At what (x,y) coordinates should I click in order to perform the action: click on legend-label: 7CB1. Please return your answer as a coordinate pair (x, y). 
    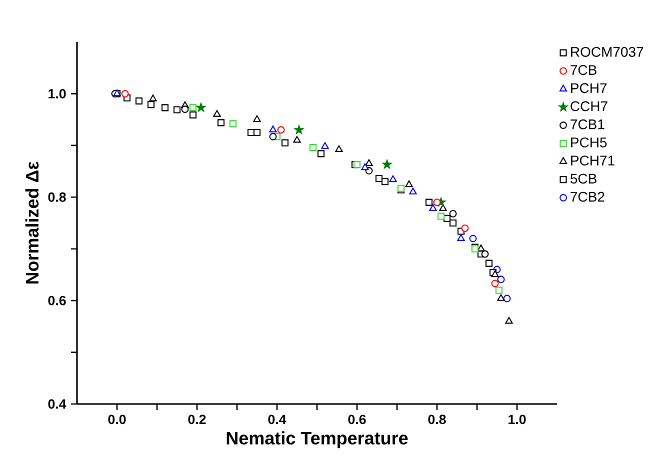
    Looking at the image, I should click on (587, 124).